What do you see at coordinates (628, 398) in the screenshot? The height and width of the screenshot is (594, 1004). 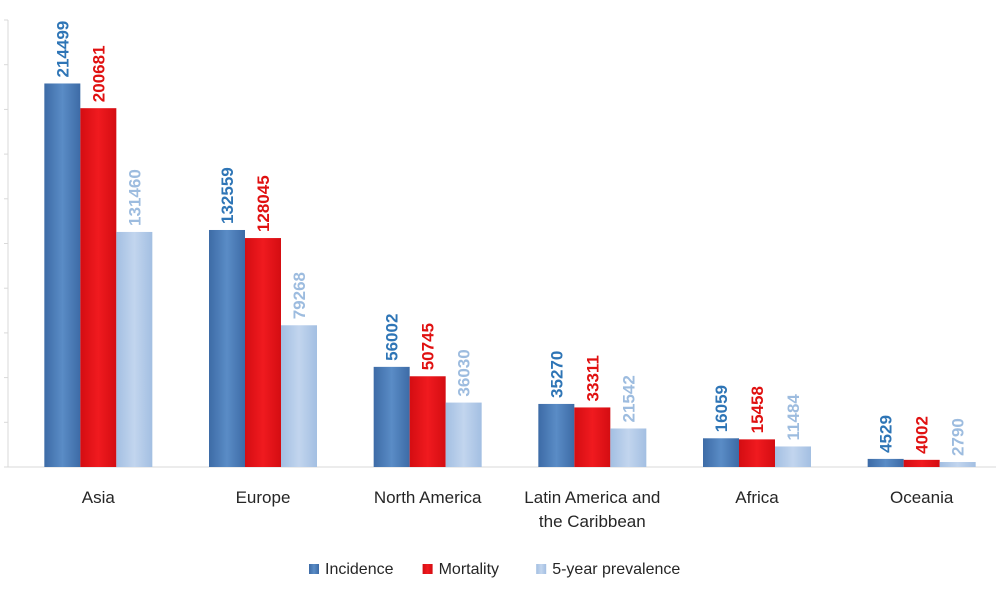 I see `value-label-5-year-prevalence-latin-america-and-the-caribbean: 21542` at bounding box center [628, 398].